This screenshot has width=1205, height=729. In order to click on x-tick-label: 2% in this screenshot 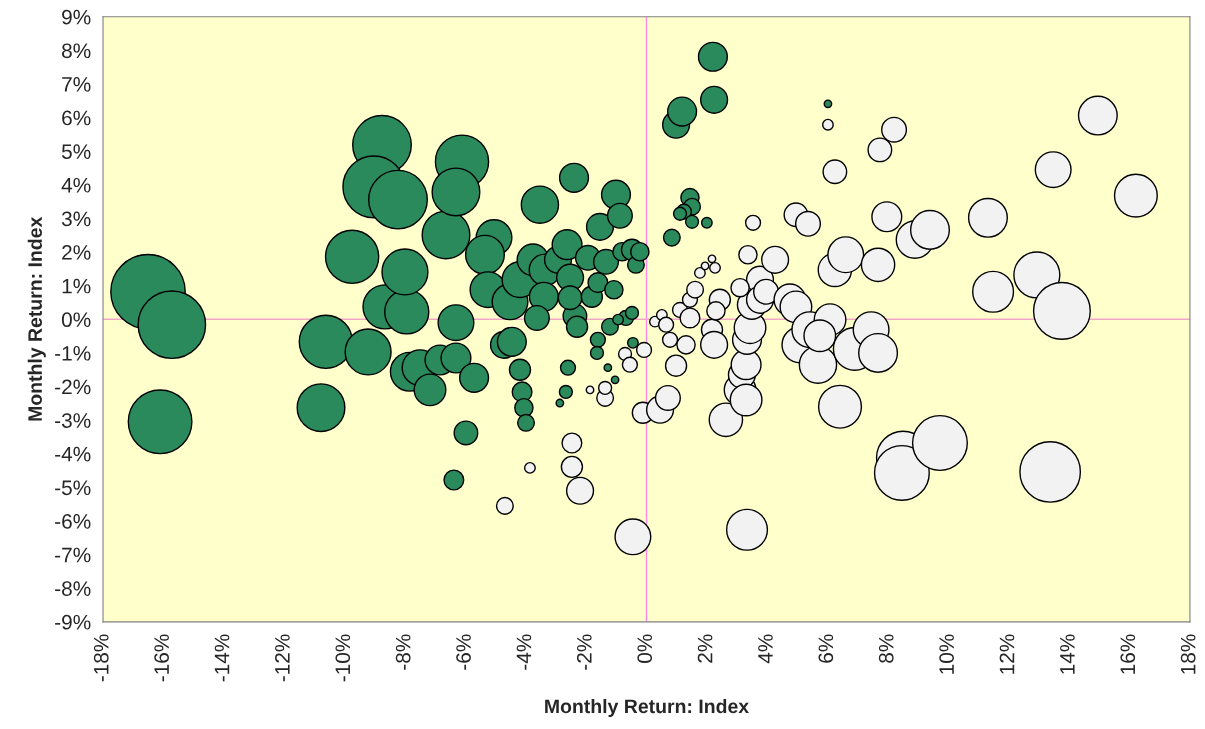, I will do `click(705, 648)`.